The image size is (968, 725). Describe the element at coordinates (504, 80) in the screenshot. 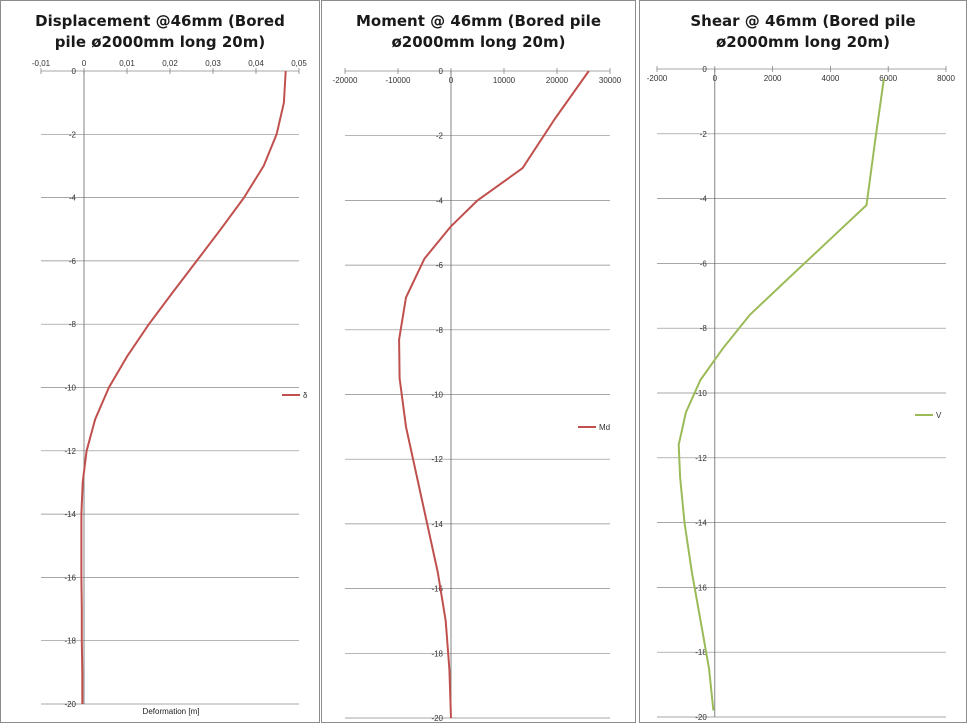

I see `x-tick-label: 10000` at that location.